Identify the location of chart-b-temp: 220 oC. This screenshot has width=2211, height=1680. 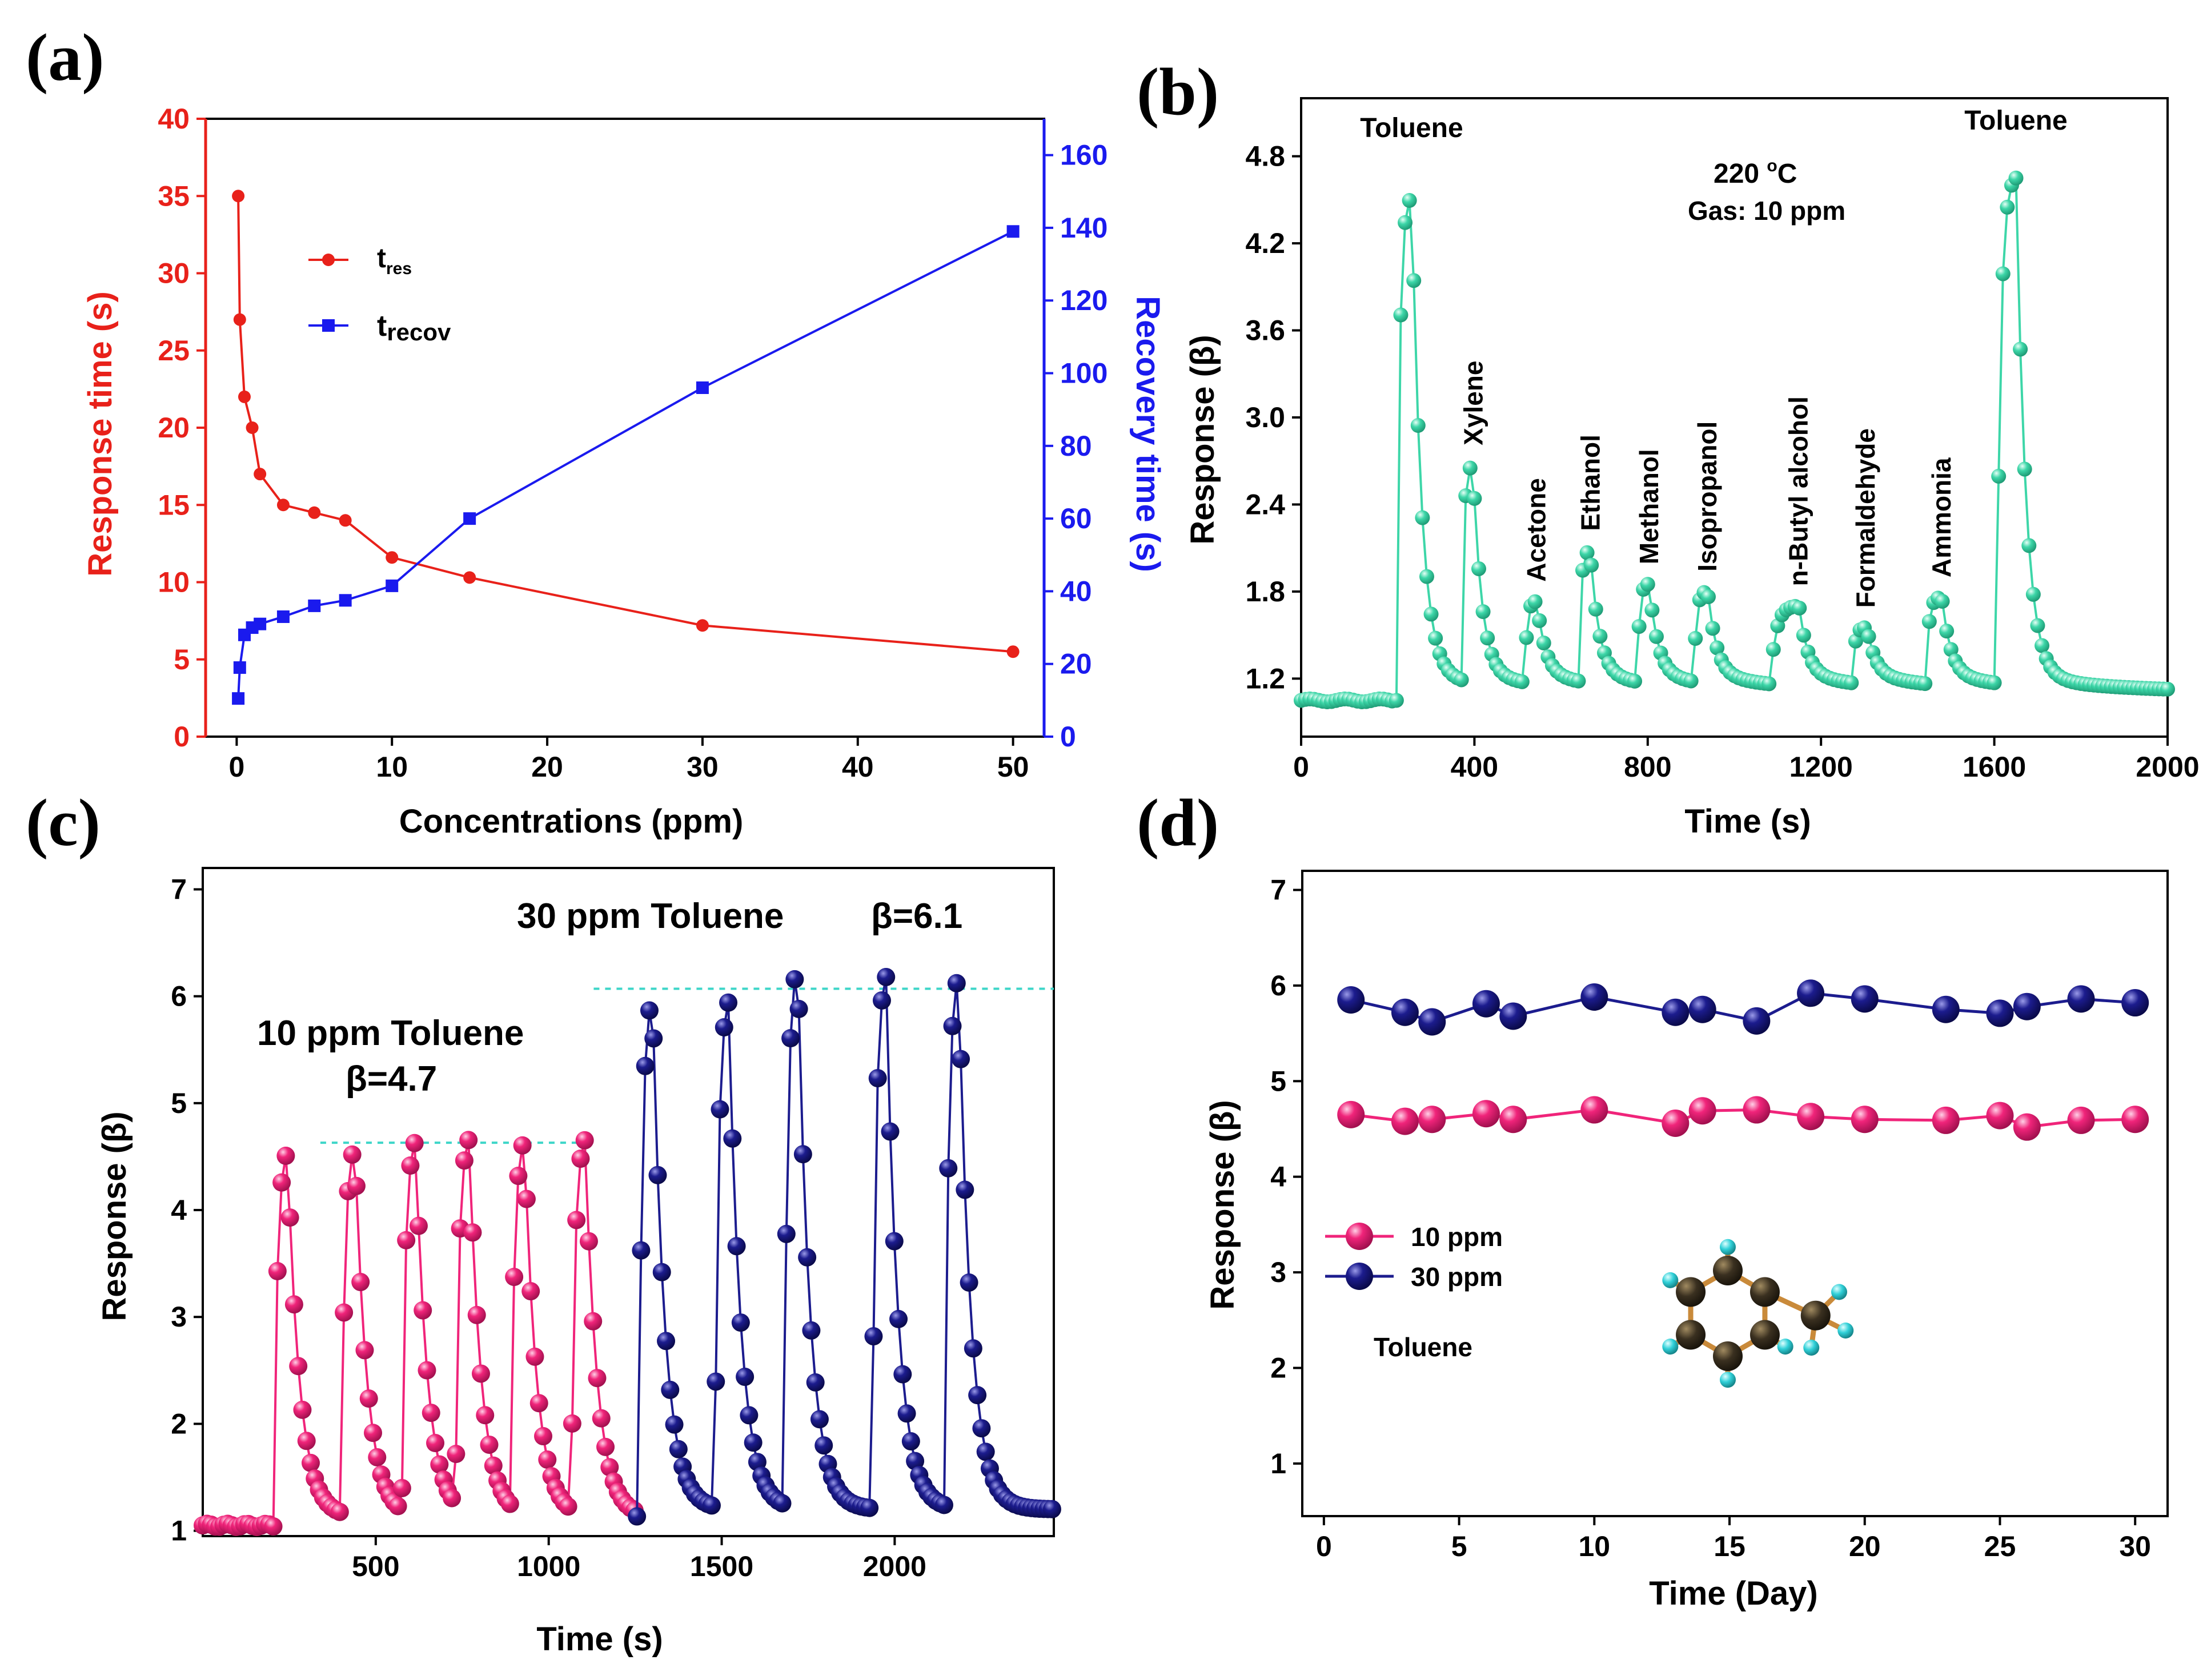
(1755, 172).